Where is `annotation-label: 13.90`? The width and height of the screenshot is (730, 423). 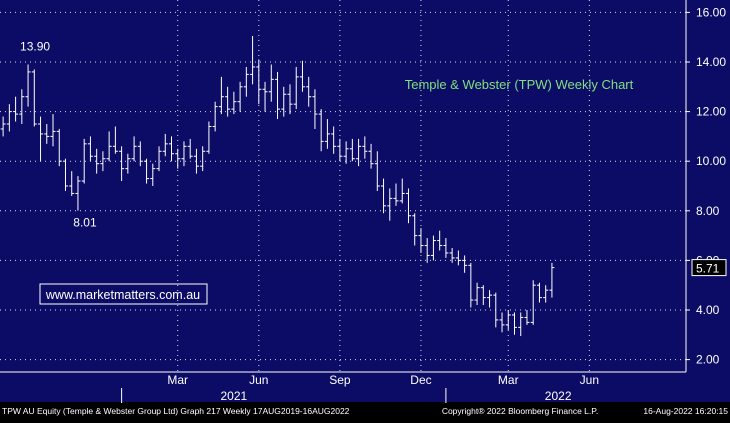 annotation-label: 13.90 is located at coordinates (35, 46).